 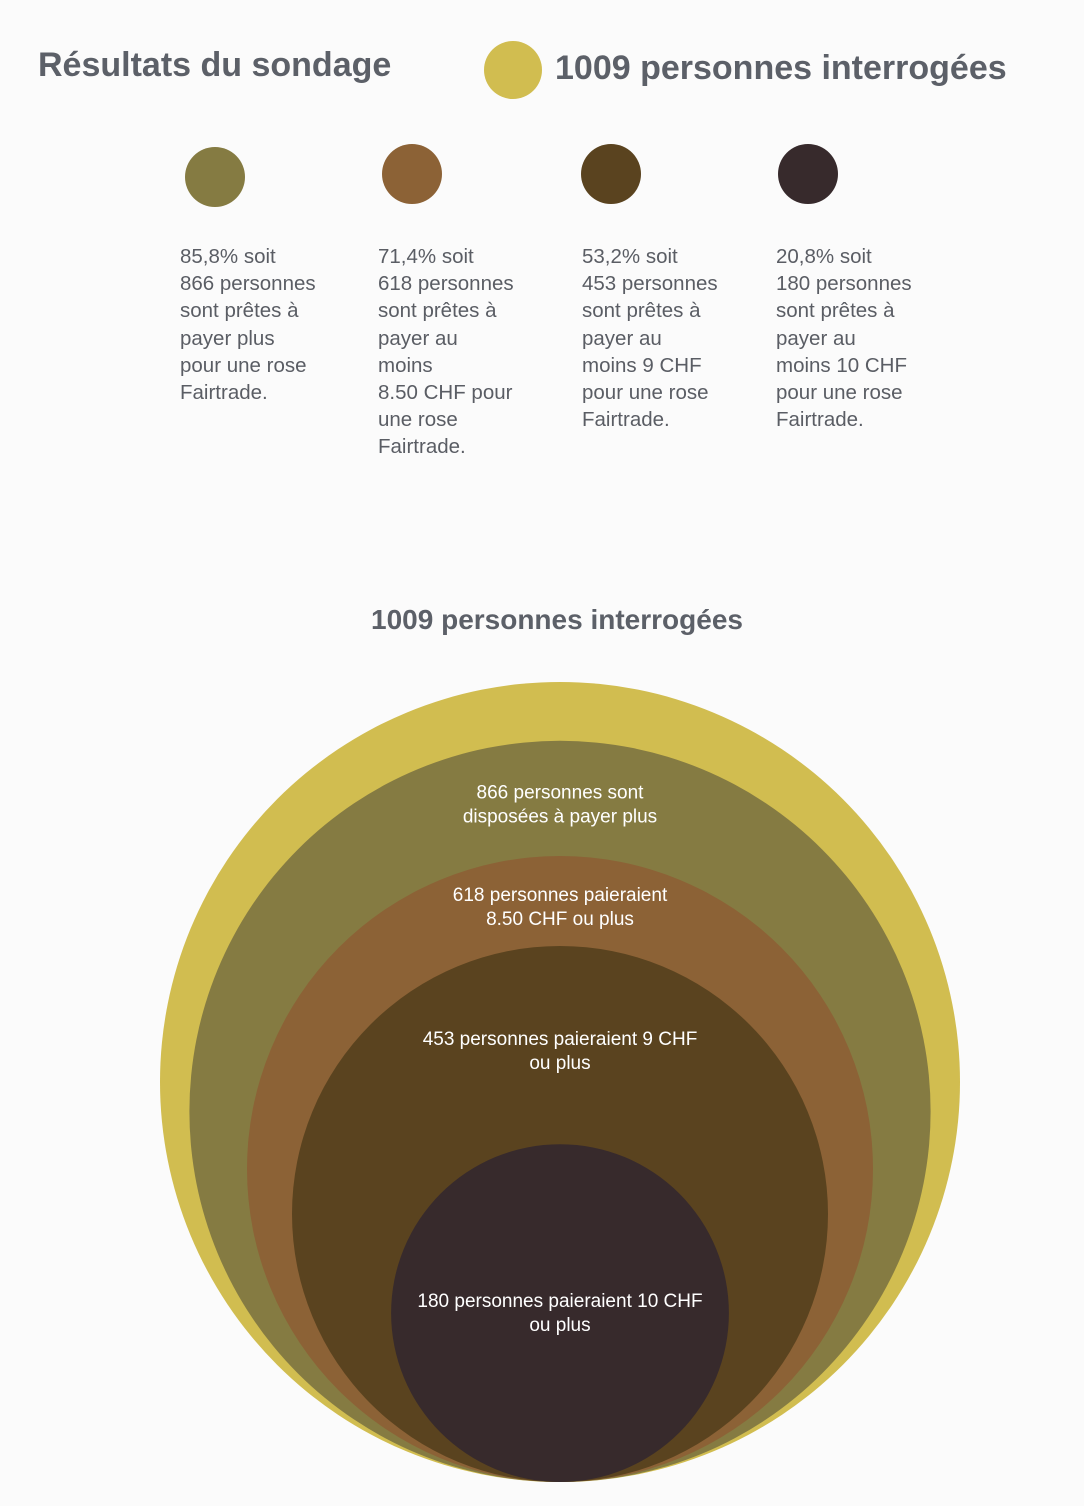 I want to click on total-respondents-label: 1009 personnes interrogées, so click(x=781, y=68).